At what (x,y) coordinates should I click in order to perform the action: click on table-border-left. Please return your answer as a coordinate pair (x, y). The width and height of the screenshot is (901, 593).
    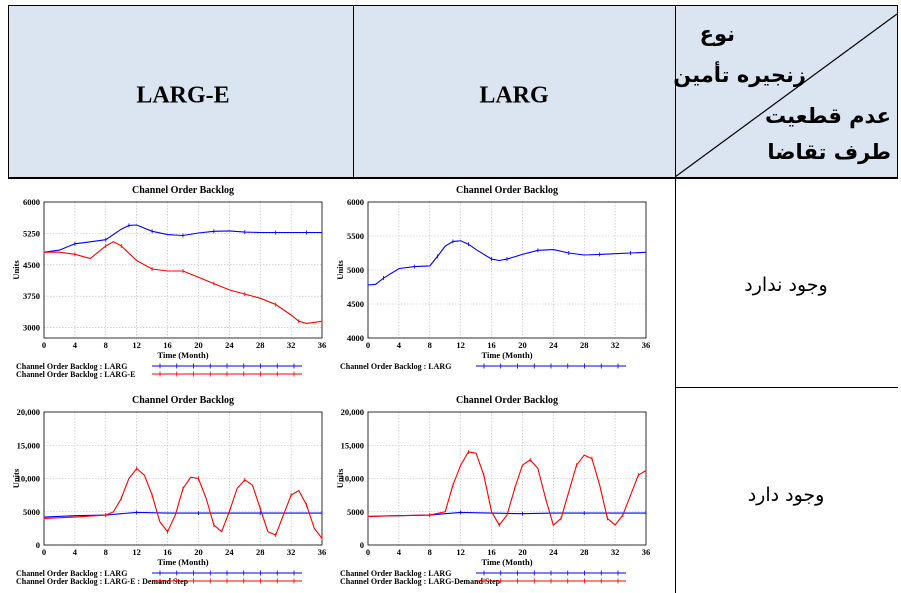
    Looking at the image, I should click on (8, 91).